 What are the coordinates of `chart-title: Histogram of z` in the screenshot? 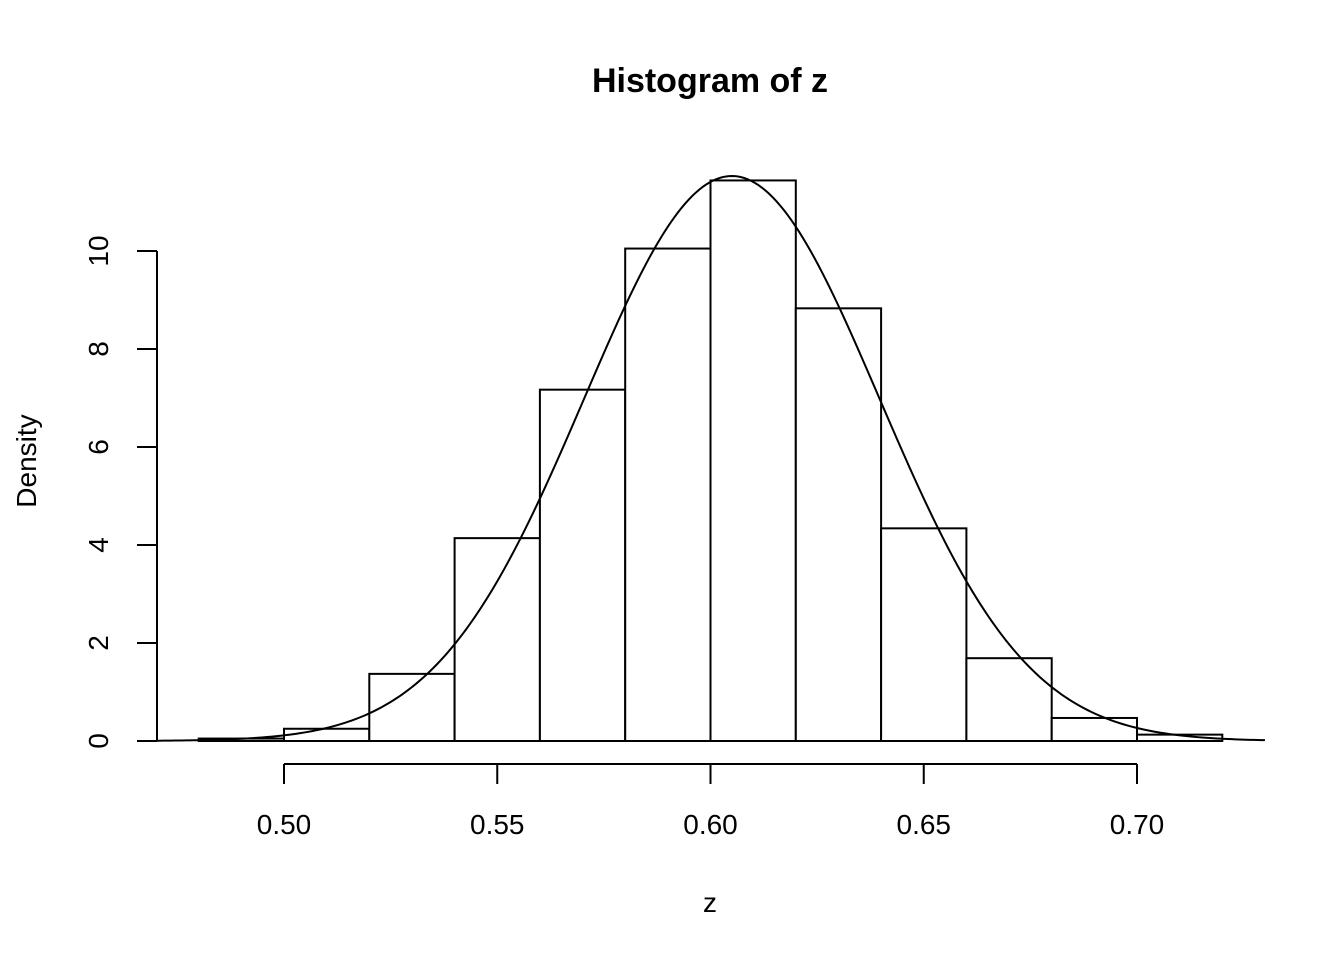 It's located at (710, 81).